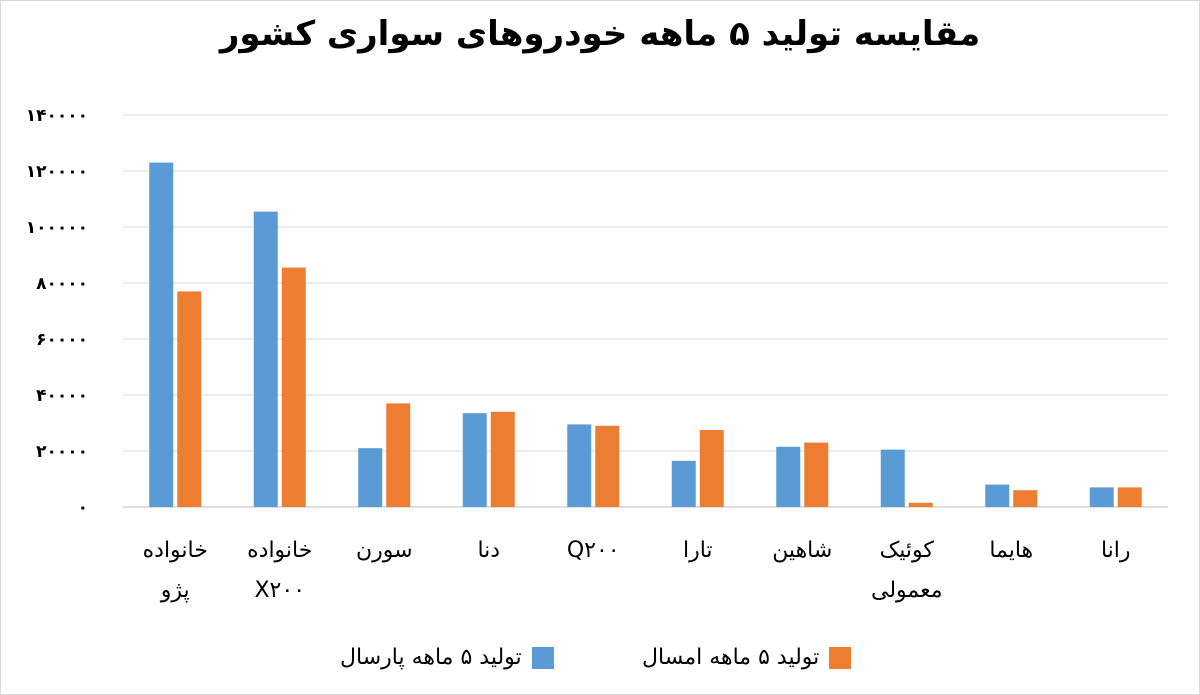 This screenshot has width=1200, height=695. I want to click on x-category-label: هایما, so click(1011, 550).